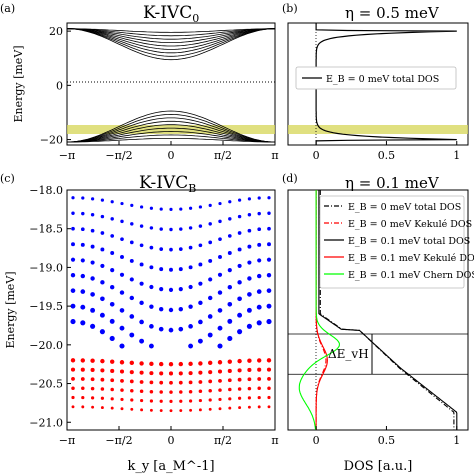 This screenshot has height=476, width=474. Describe the element at coordinates (171, 155) in the screenshot. I see `panel-a-xtick-label: 0` at that location.